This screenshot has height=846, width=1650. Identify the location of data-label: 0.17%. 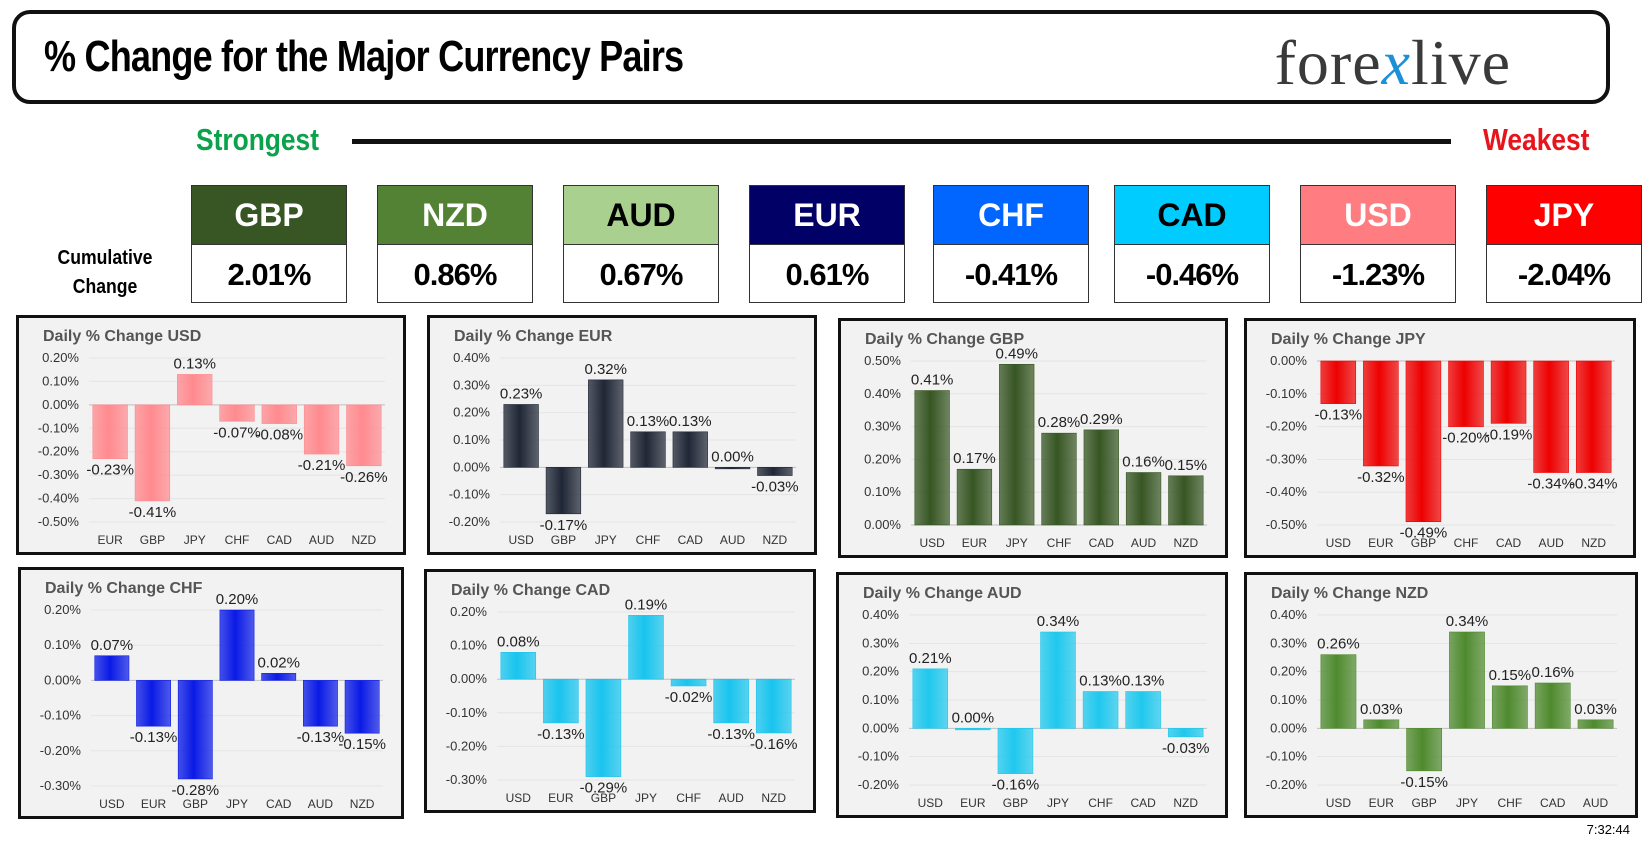
(974, 458).